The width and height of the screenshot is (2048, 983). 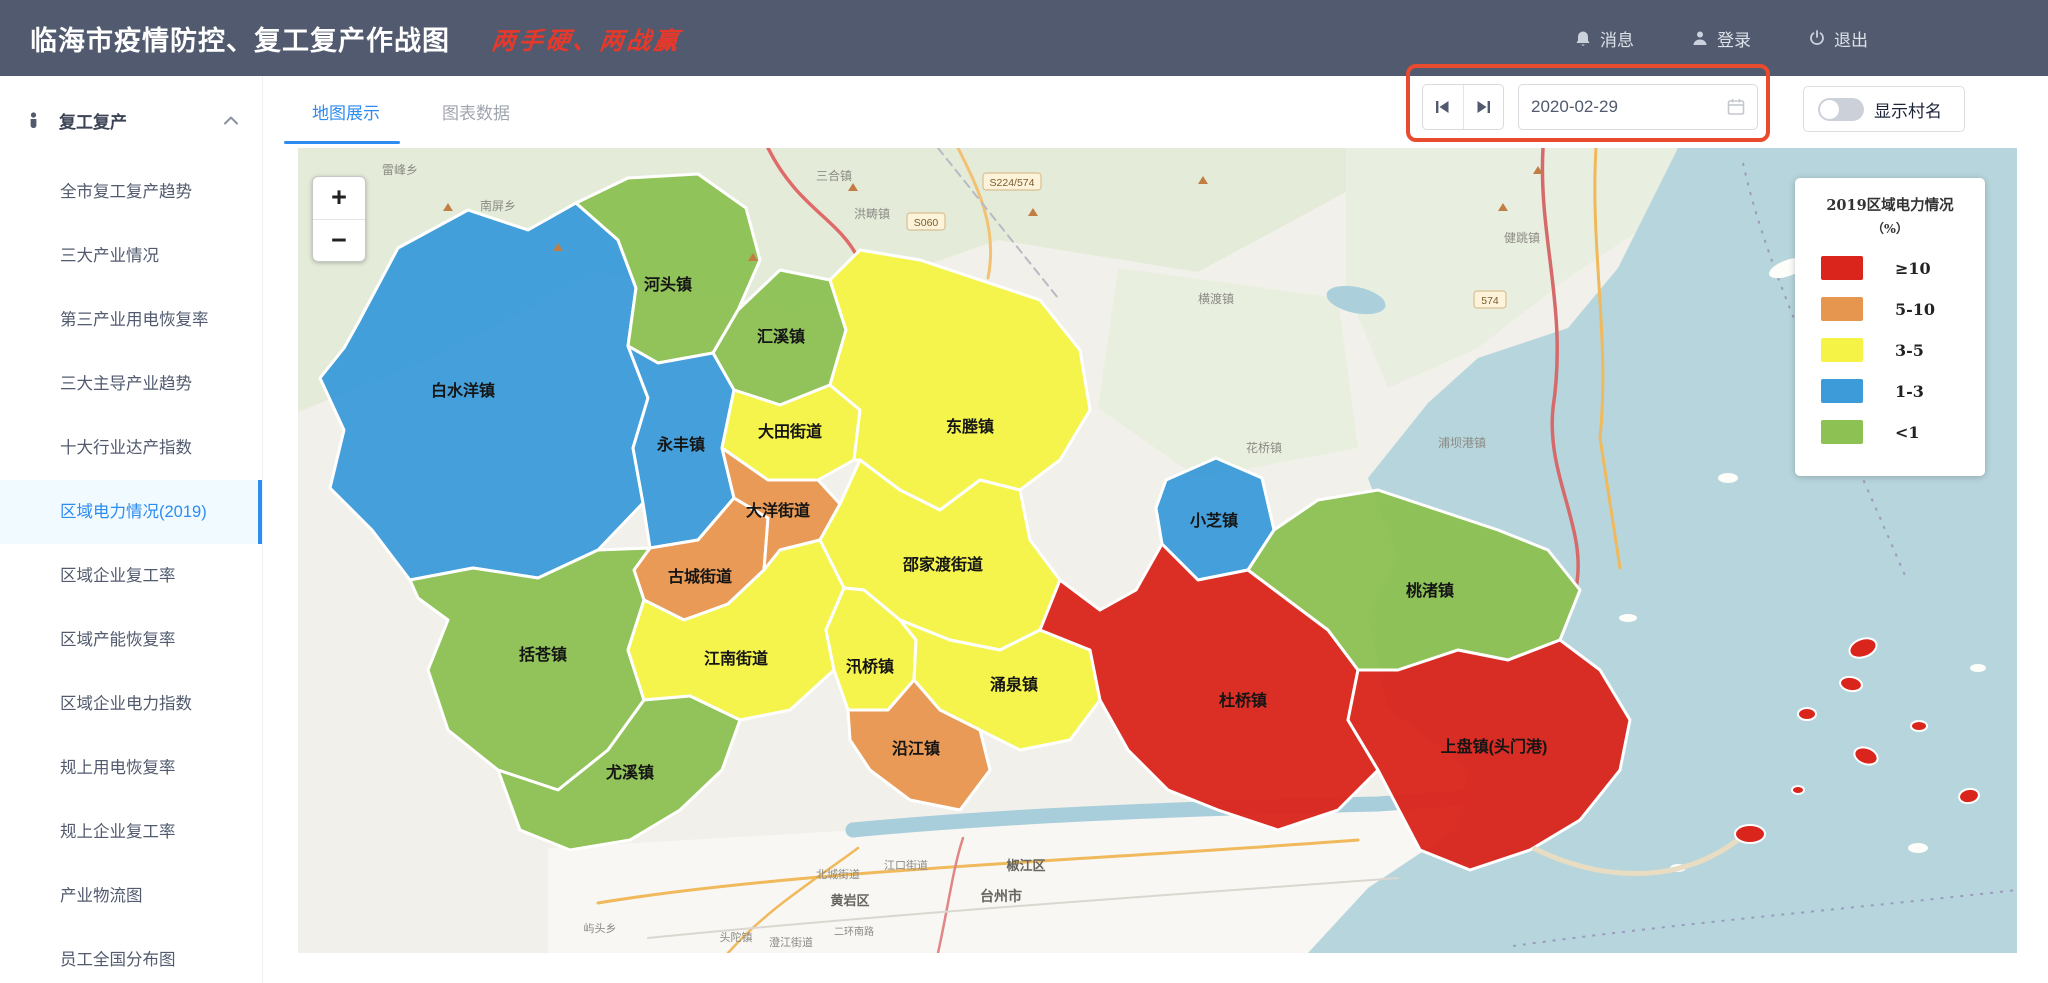 What do you see at coordinates (1001, 896) in the screenshot?
I see `map-place-label: 台州市` at bounding box center [1001, 896].